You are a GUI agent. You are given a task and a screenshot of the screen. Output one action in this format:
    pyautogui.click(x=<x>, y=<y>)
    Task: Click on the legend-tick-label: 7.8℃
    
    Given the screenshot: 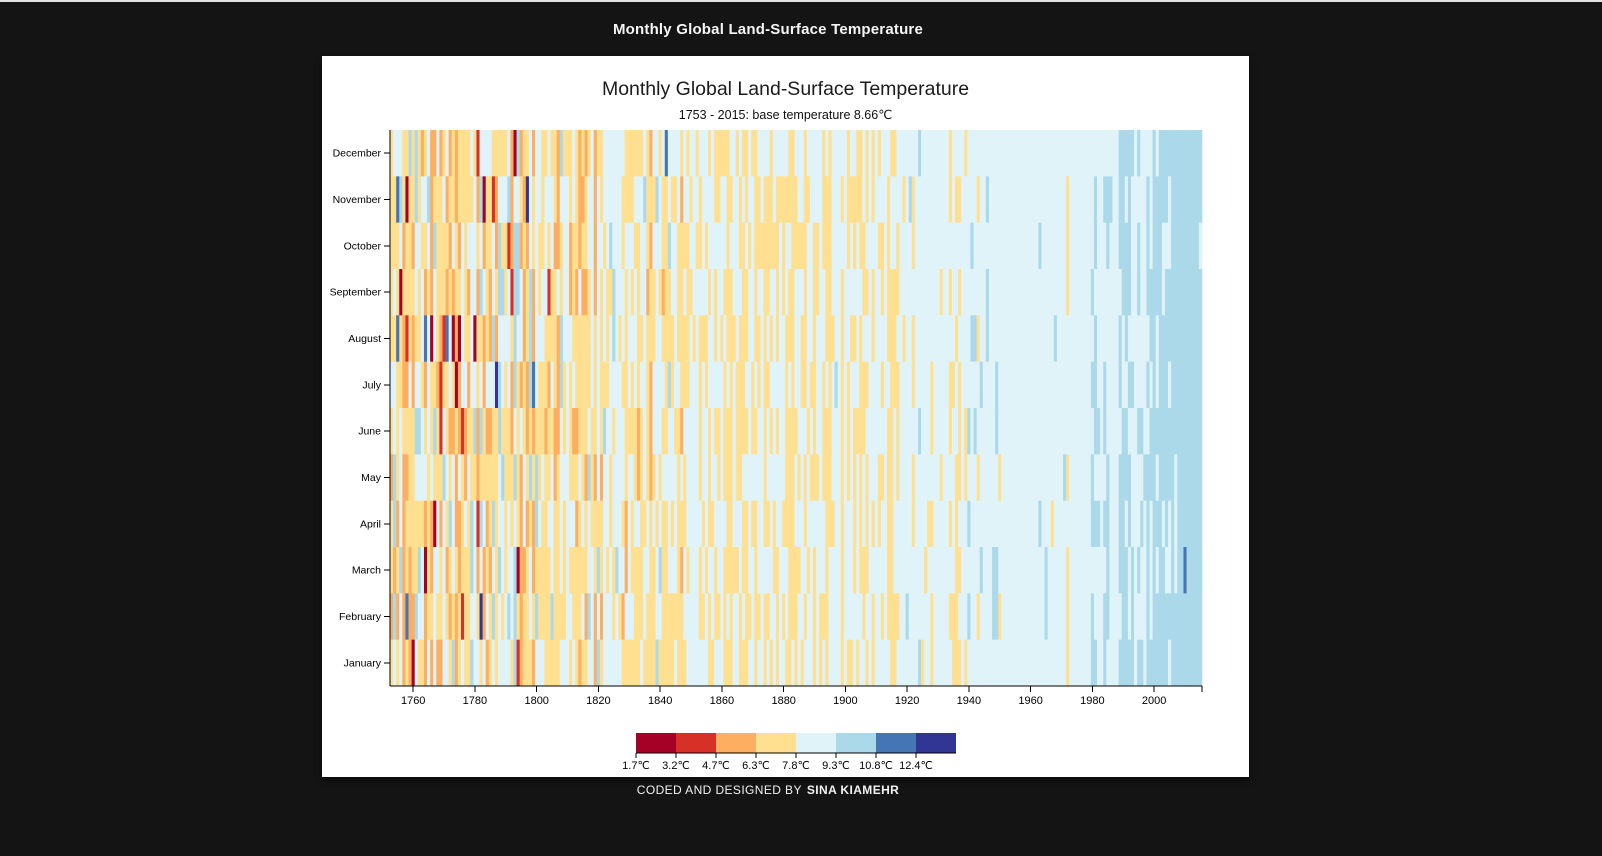 What is the action you would take?
    pyautogui.click(x=796, y=766)
    